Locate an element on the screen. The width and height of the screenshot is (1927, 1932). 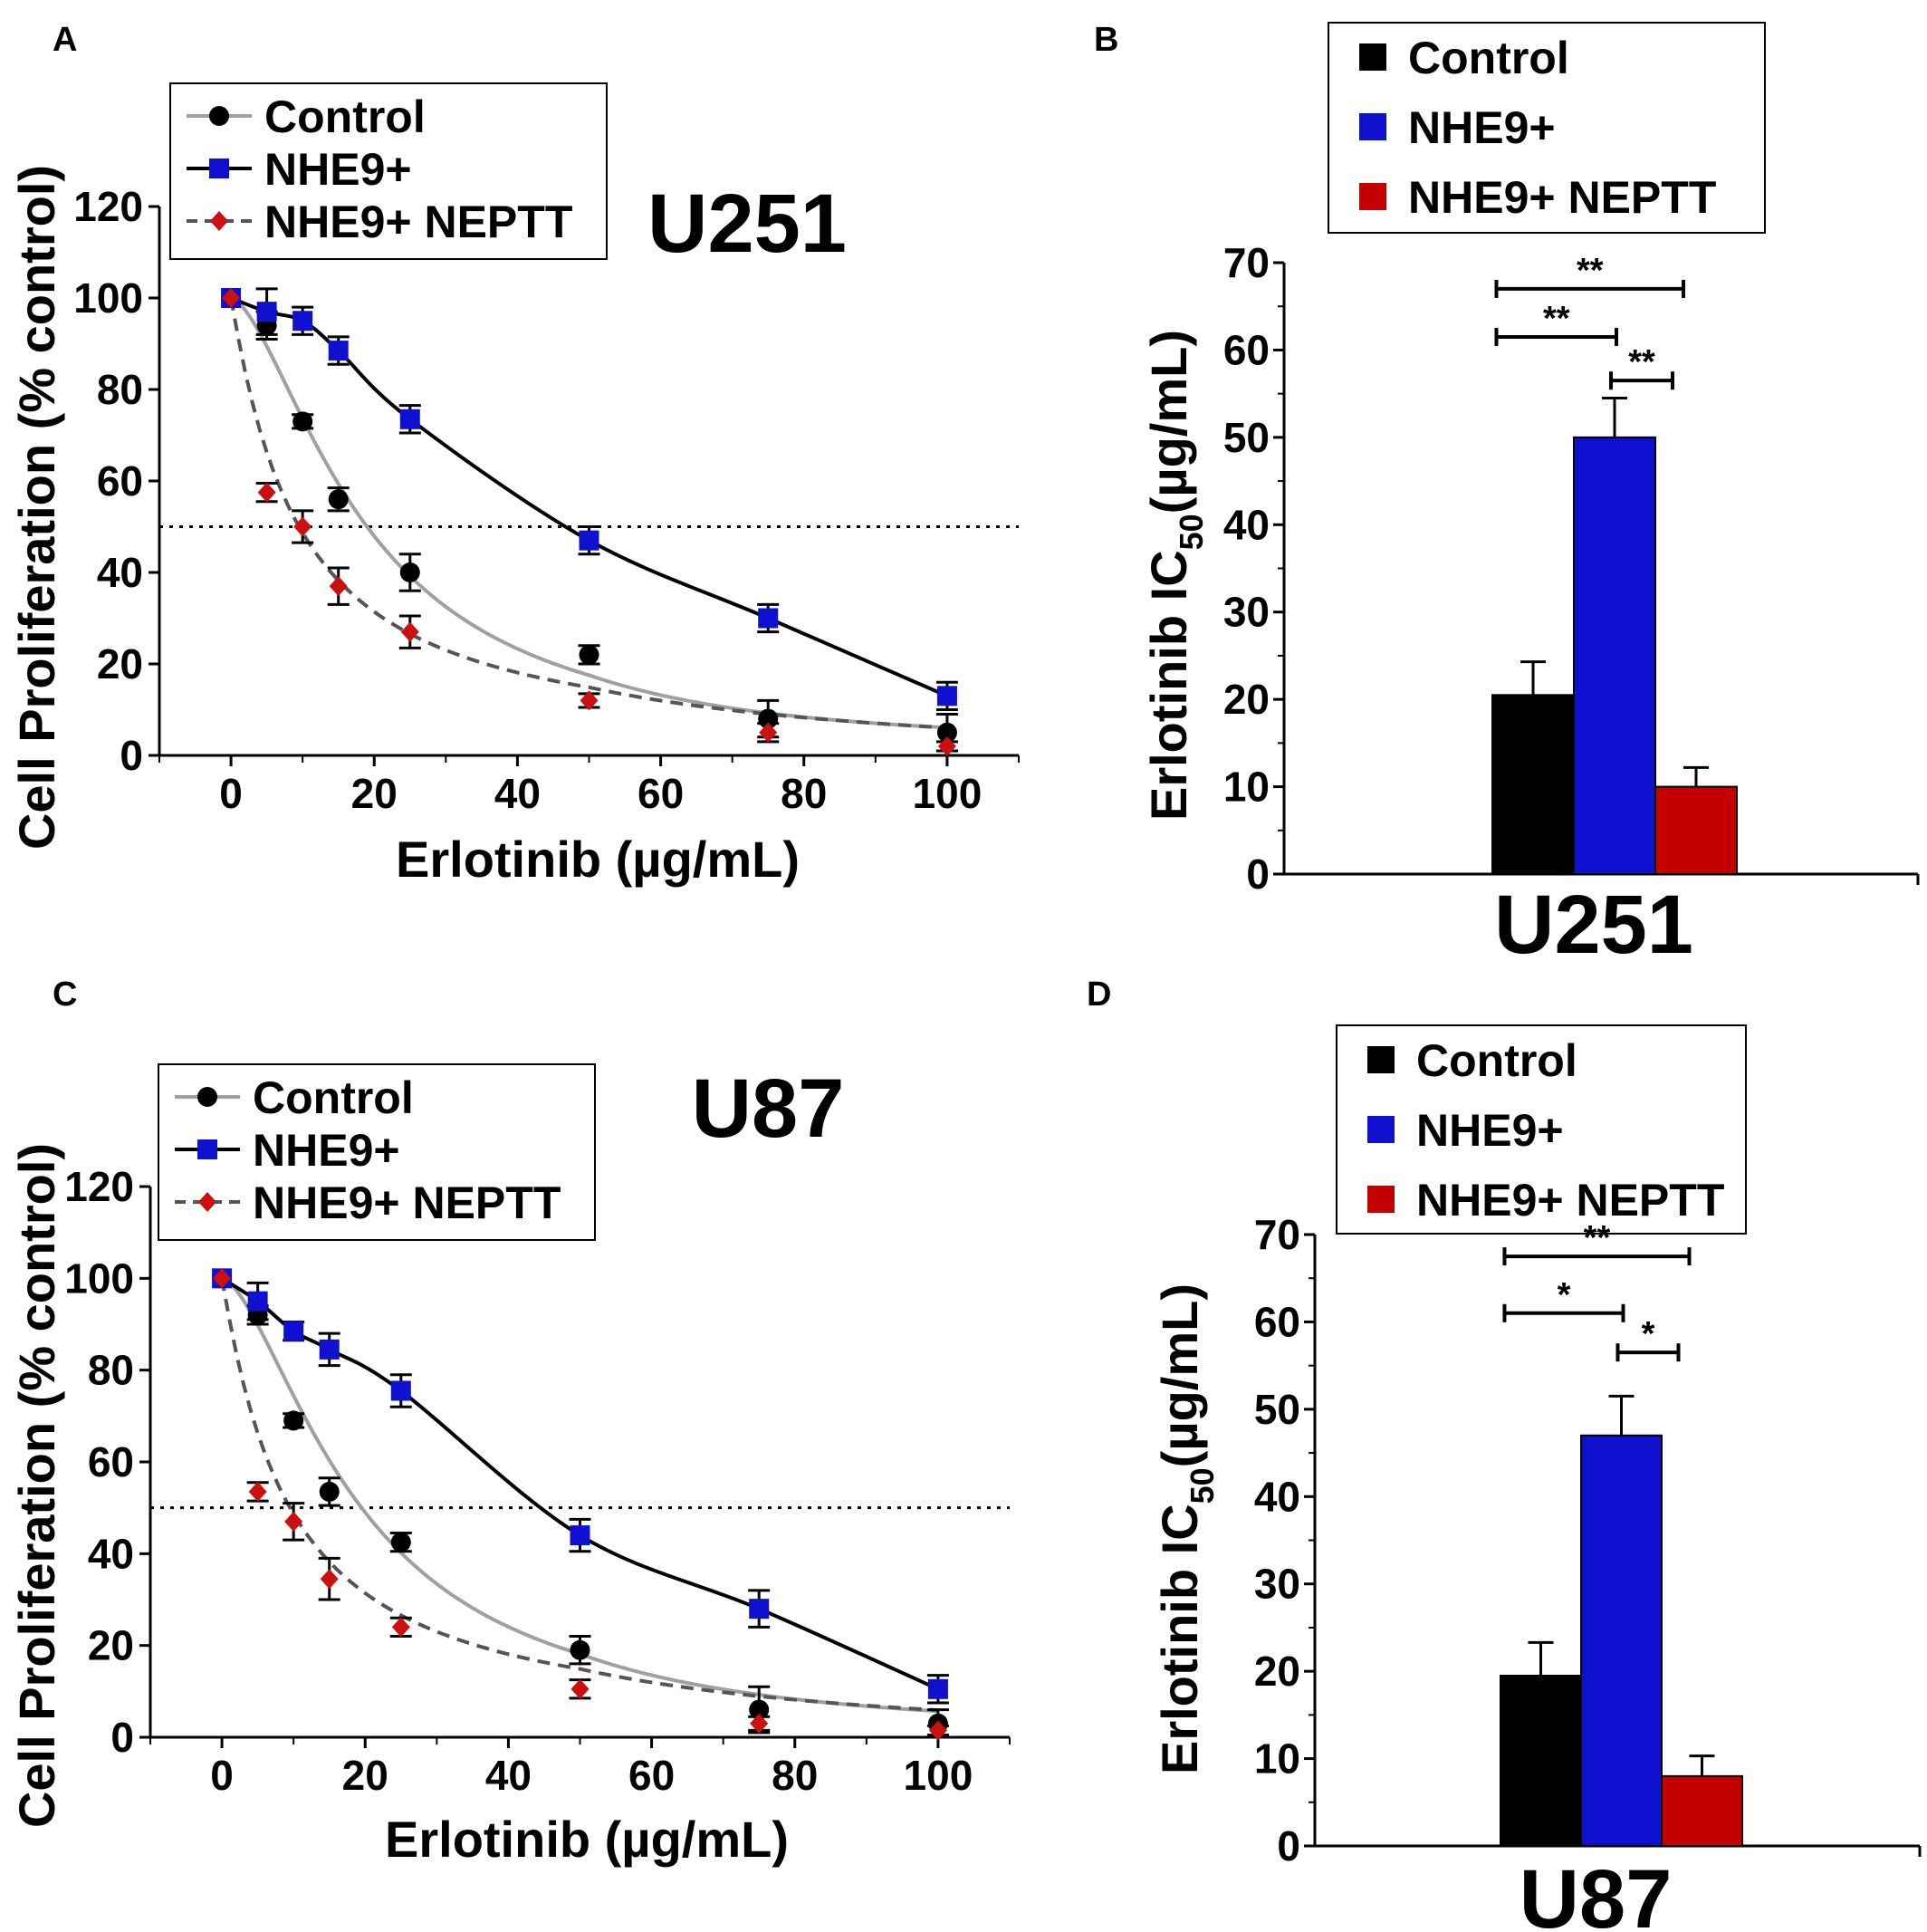
panel-d-ylabel-main: Erlotinib IC is located at coordinates (1179, 1639).